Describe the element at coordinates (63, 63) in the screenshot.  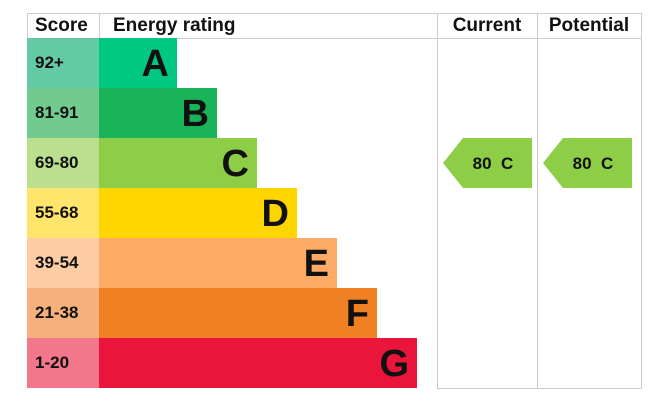
I see `score-cell-a: 92+` at that location.